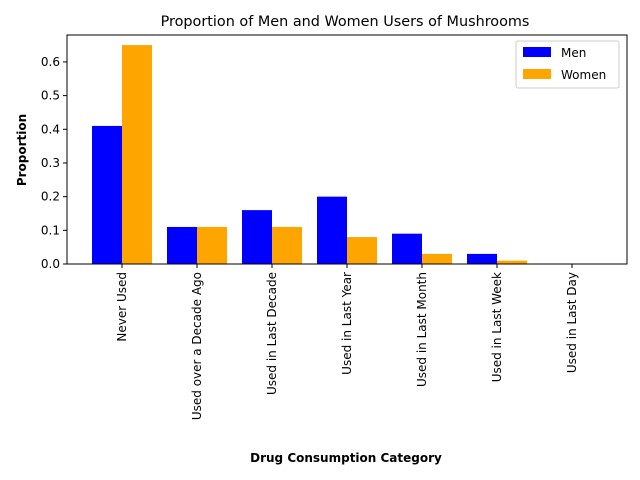  Describe the element at coordinates (50, 96) in the screenshot. I see `y-tick-label: 0.5` at that location.